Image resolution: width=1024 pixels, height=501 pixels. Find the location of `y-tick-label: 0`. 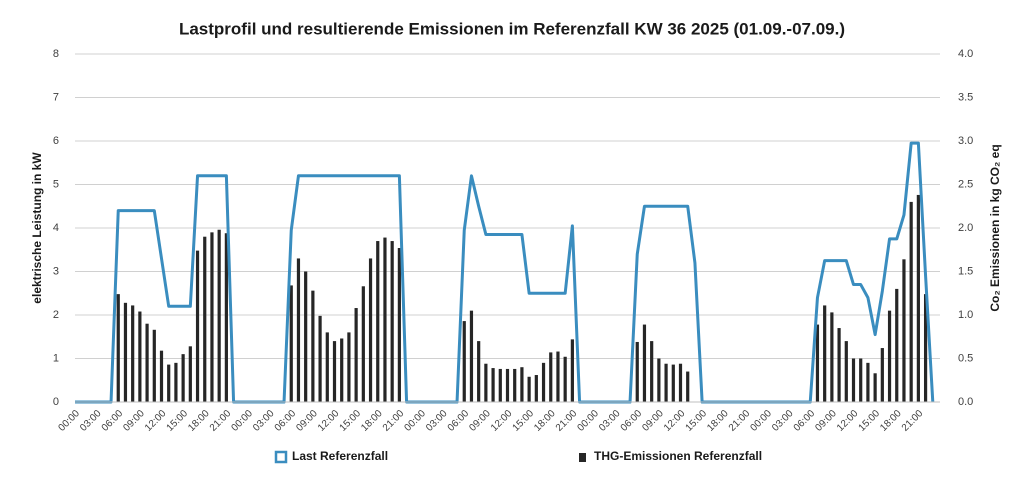

y-tick-label: 0 is located at coordinates (56, 402).